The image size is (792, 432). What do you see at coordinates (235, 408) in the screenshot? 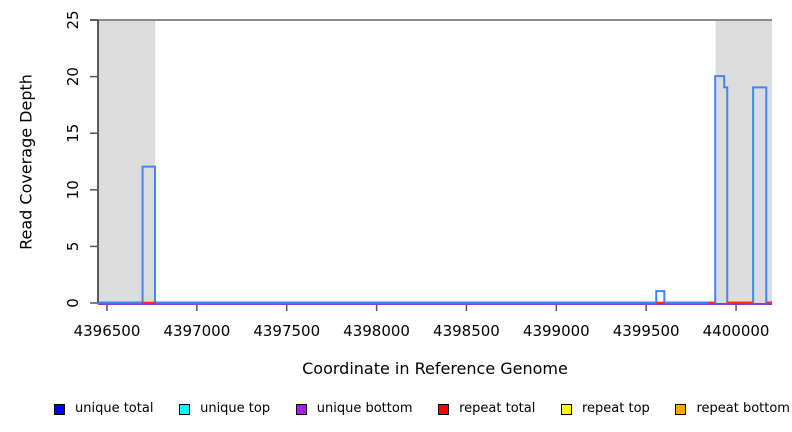
I see `legend-label-unique-top: unique top` at bounding box center [235, 408].